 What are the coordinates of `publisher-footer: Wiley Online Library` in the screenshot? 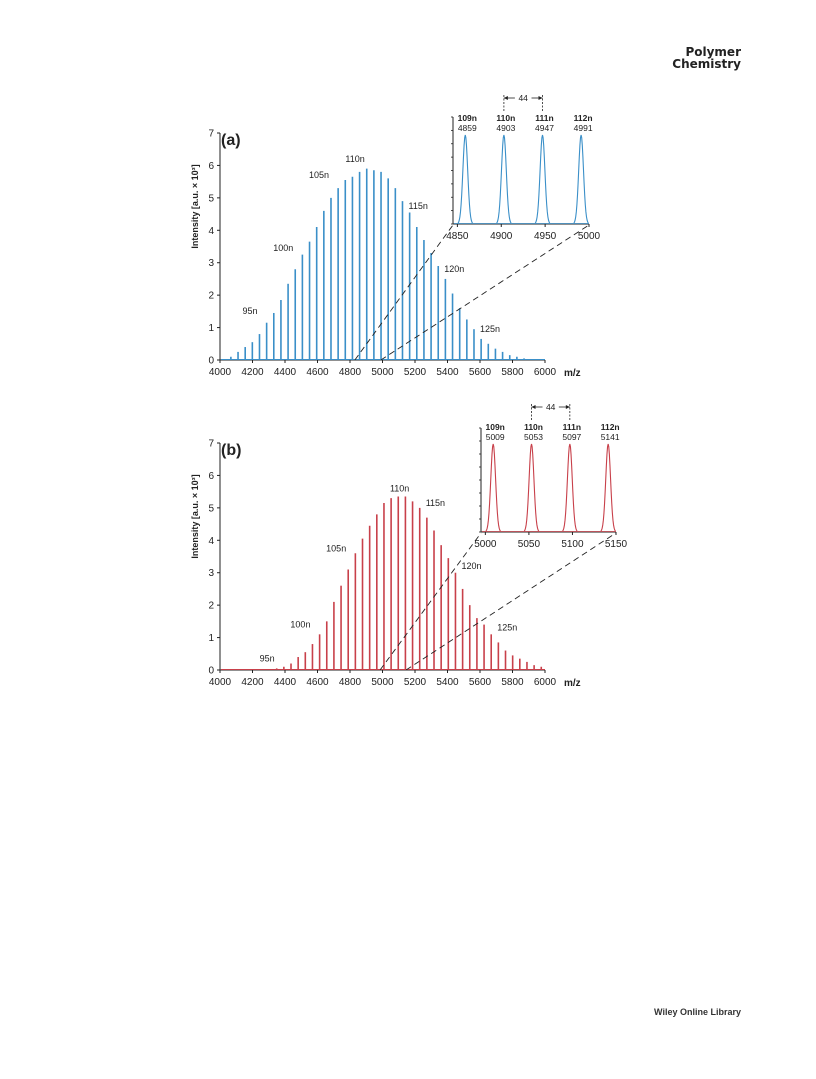 It's located at (697, 1012).